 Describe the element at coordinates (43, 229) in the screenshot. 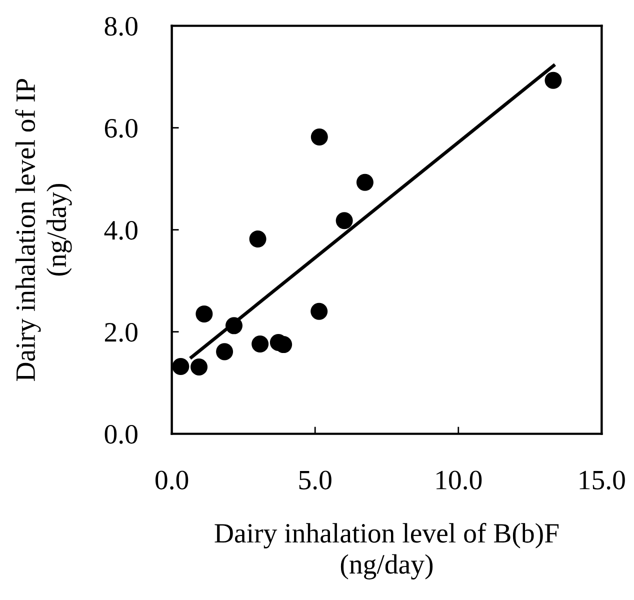

I see `y-axis-title: Dairy inhalation level of IP (ng/day)` at that location.